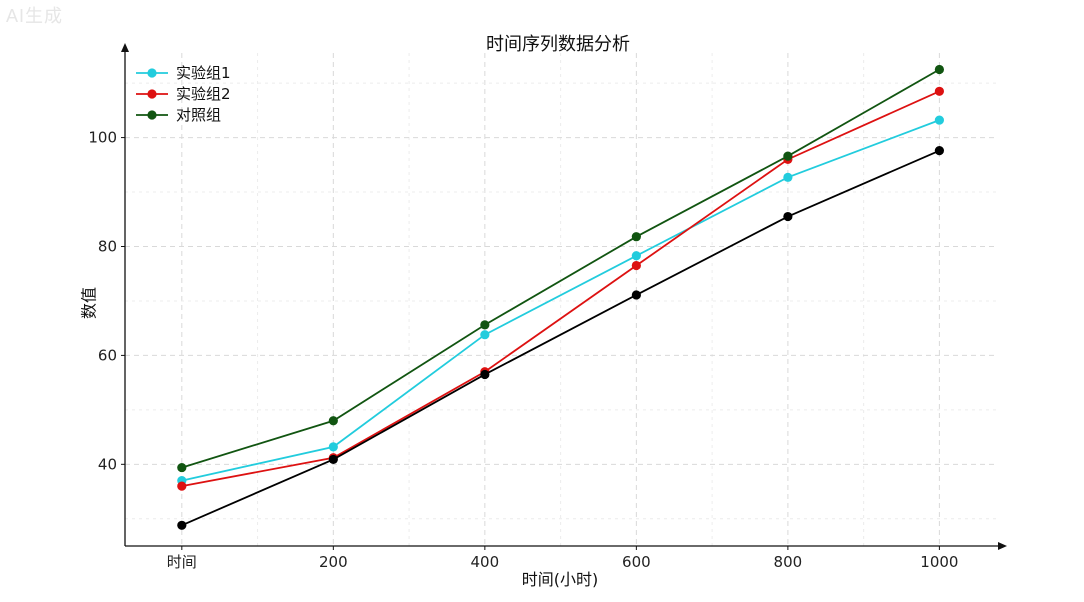  What do you see at coordinates (198, 115) in the screenshot?
I see `legend-label: 对照组` at bounding box center [198, 115].